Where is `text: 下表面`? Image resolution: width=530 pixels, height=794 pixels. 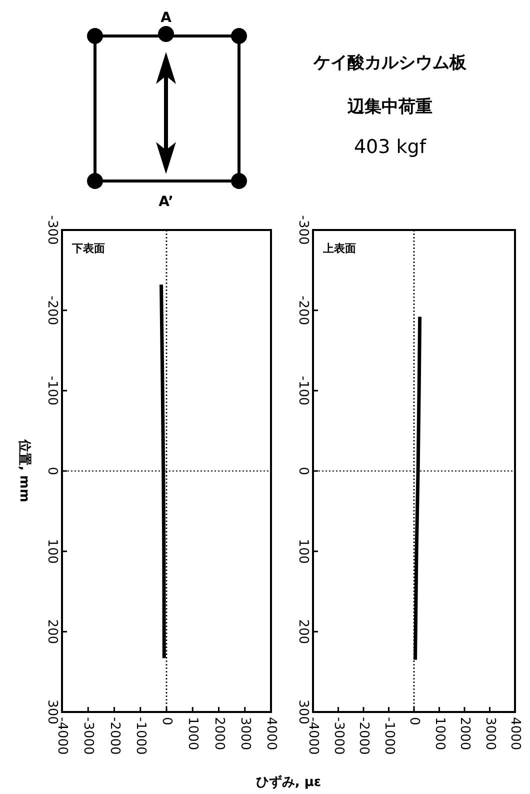 text: 下表面 is located at coordinates (88, 248).